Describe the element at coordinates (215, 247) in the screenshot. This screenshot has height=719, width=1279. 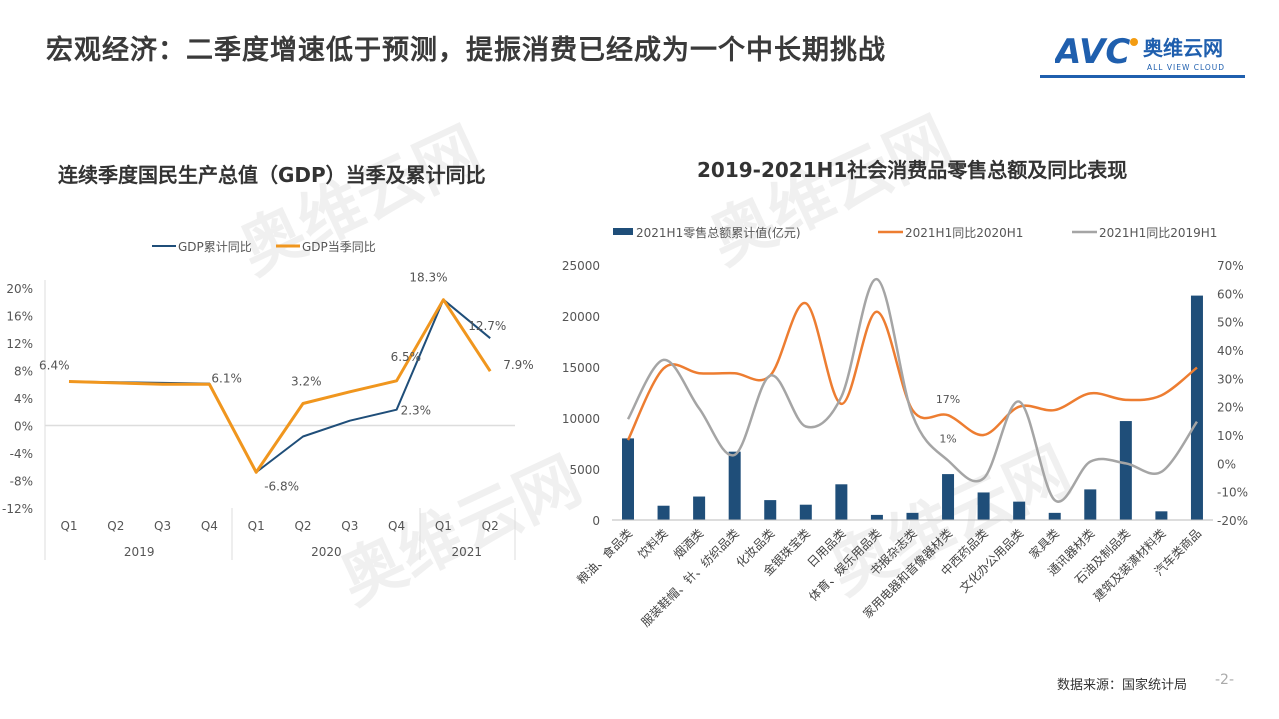
I see `legend-label: GDP累计同比` at that location.